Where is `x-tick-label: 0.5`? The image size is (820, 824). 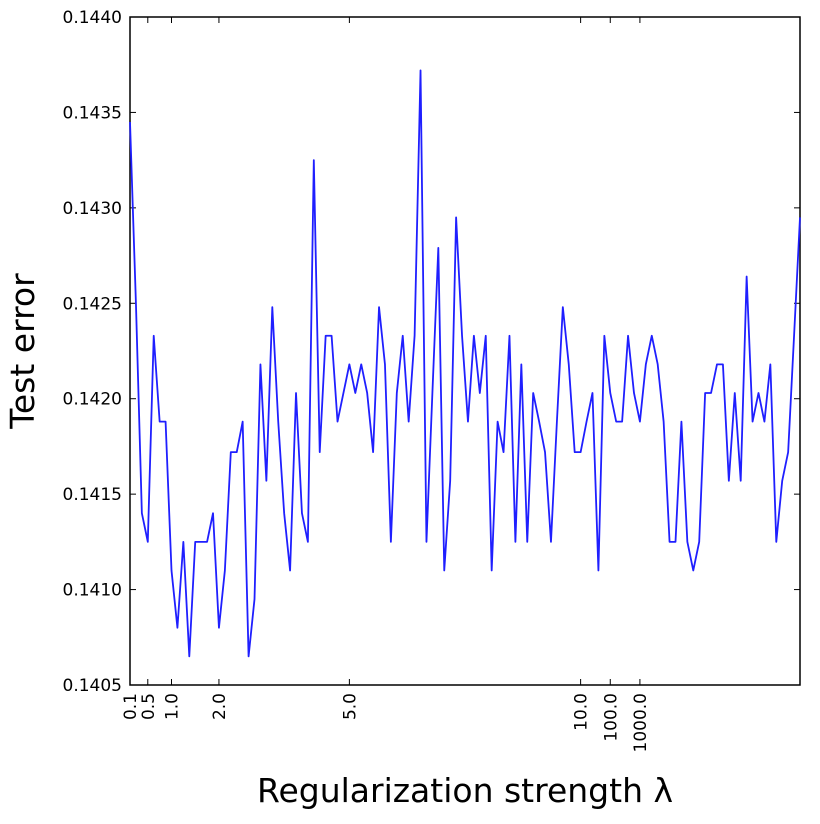
x-tick-label: 0.5 is located at coordinates (149, 706).